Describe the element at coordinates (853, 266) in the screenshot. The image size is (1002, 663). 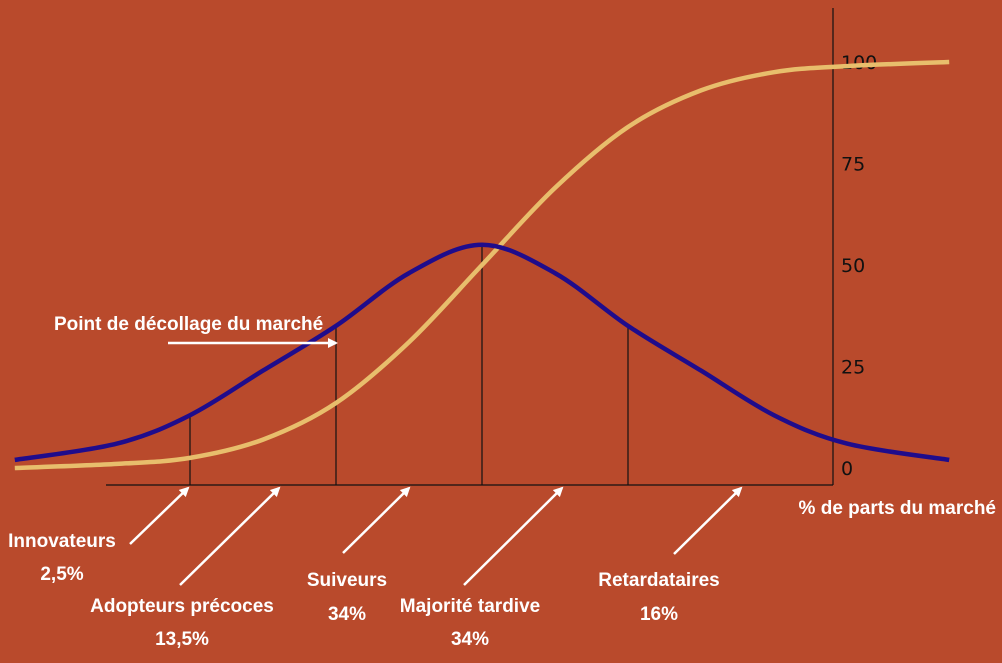
I see `y-tick-label: 50` at that location.